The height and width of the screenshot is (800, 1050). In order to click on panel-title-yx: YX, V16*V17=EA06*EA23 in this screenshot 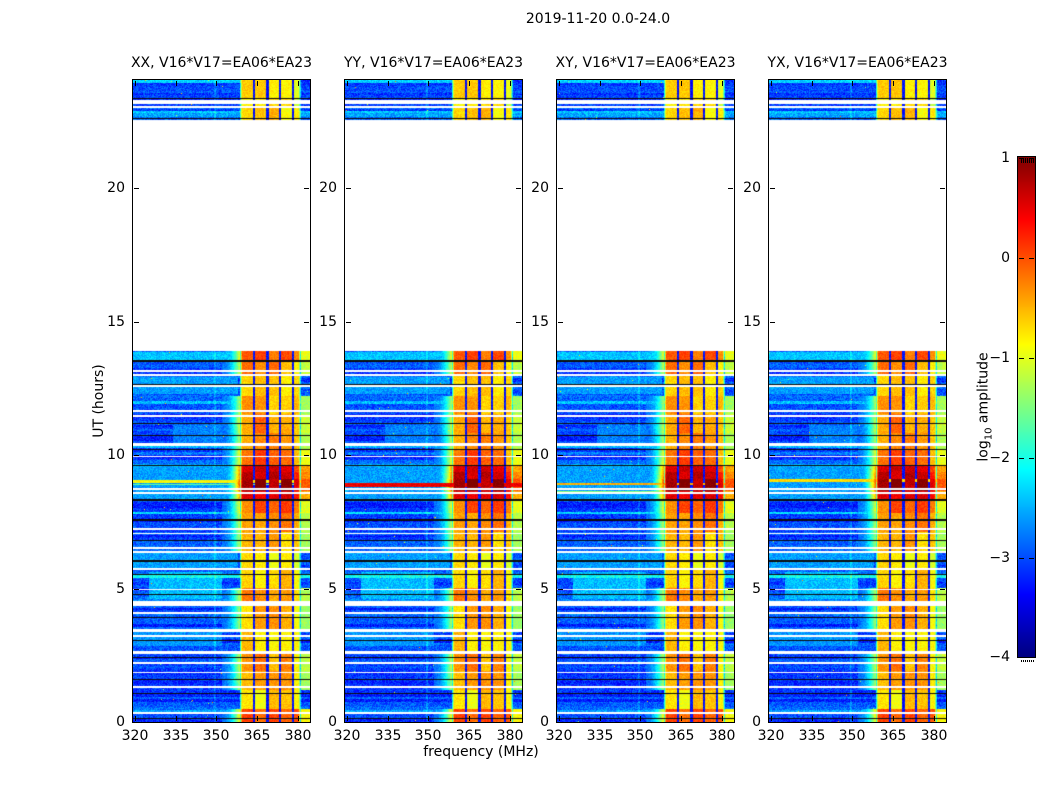, I will do `click(857, 63)`.